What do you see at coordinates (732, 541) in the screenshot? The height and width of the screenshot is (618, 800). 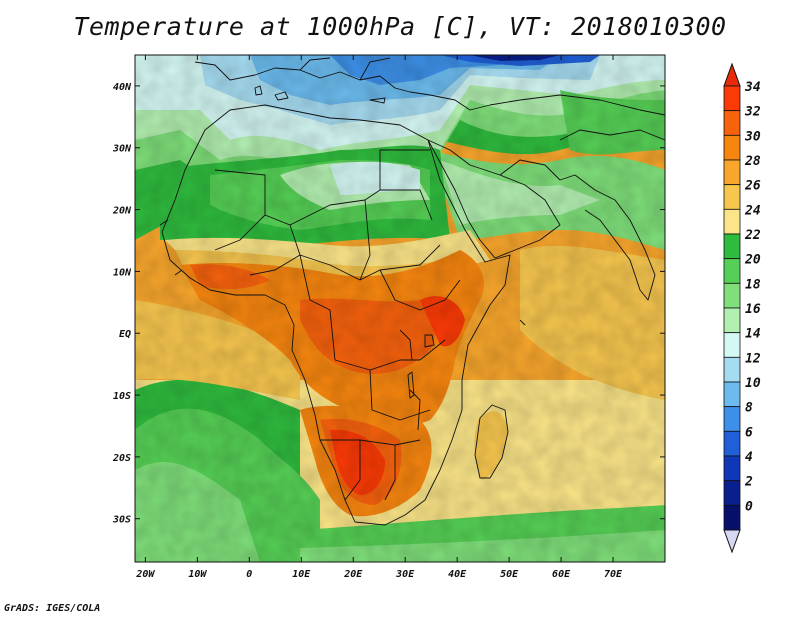 I see `colorbar-bottom-arrow` at bounding box center [732, 541].